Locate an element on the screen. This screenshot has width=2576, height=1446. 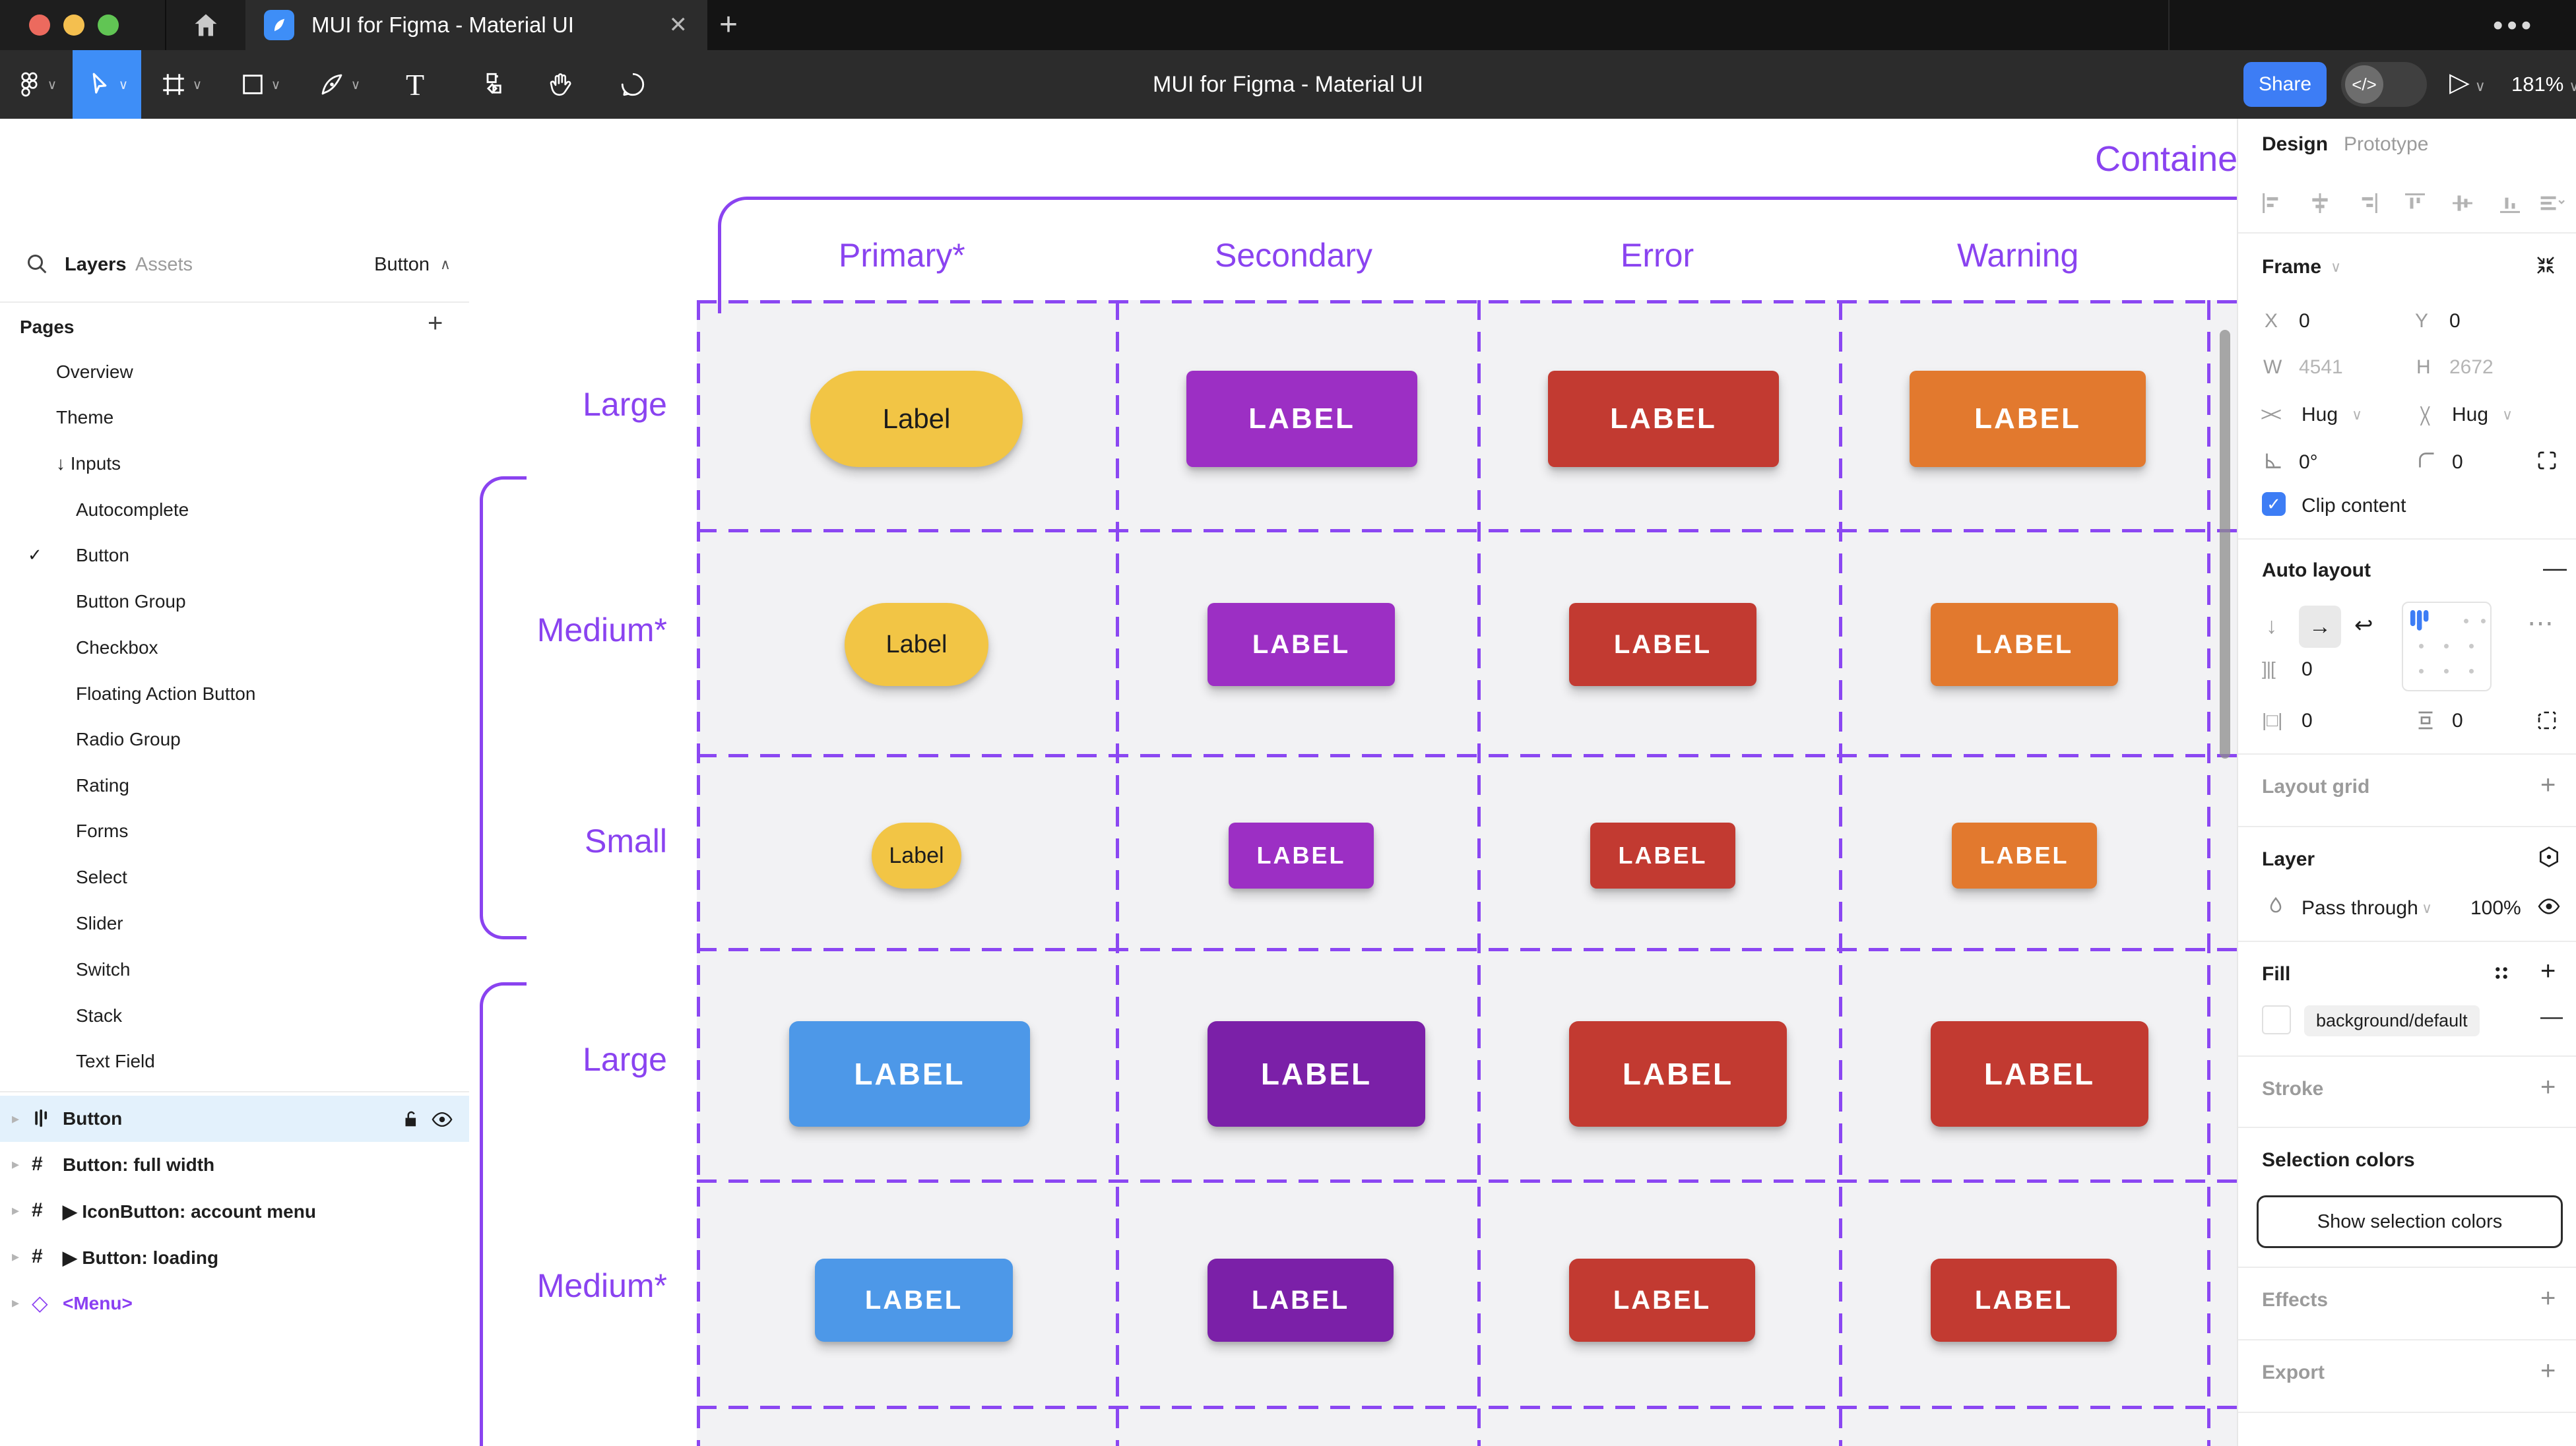
hug-h-value: Hug is located at coordinates (2320, 414).